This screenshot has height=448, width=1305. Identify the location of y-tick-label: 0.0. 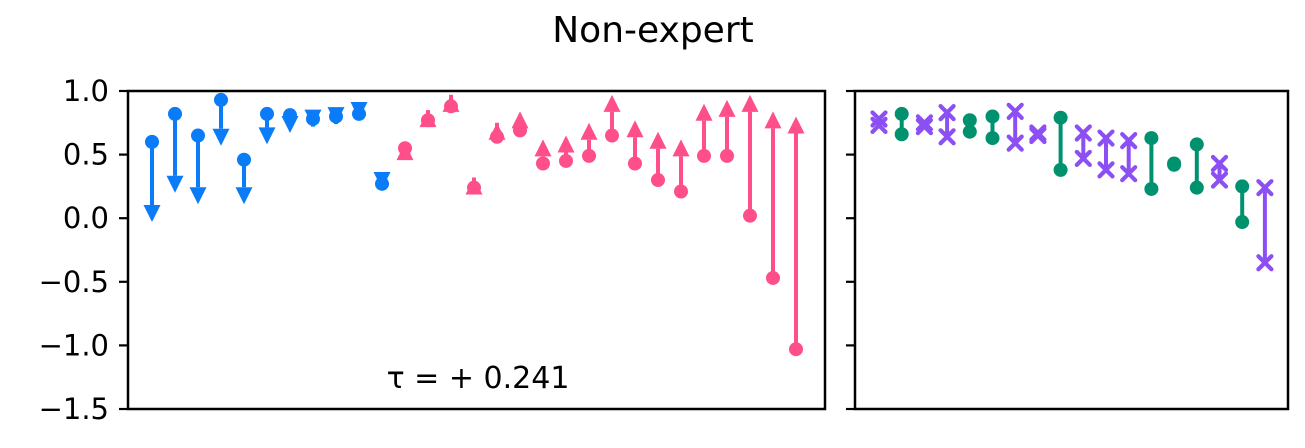
(86, 218).